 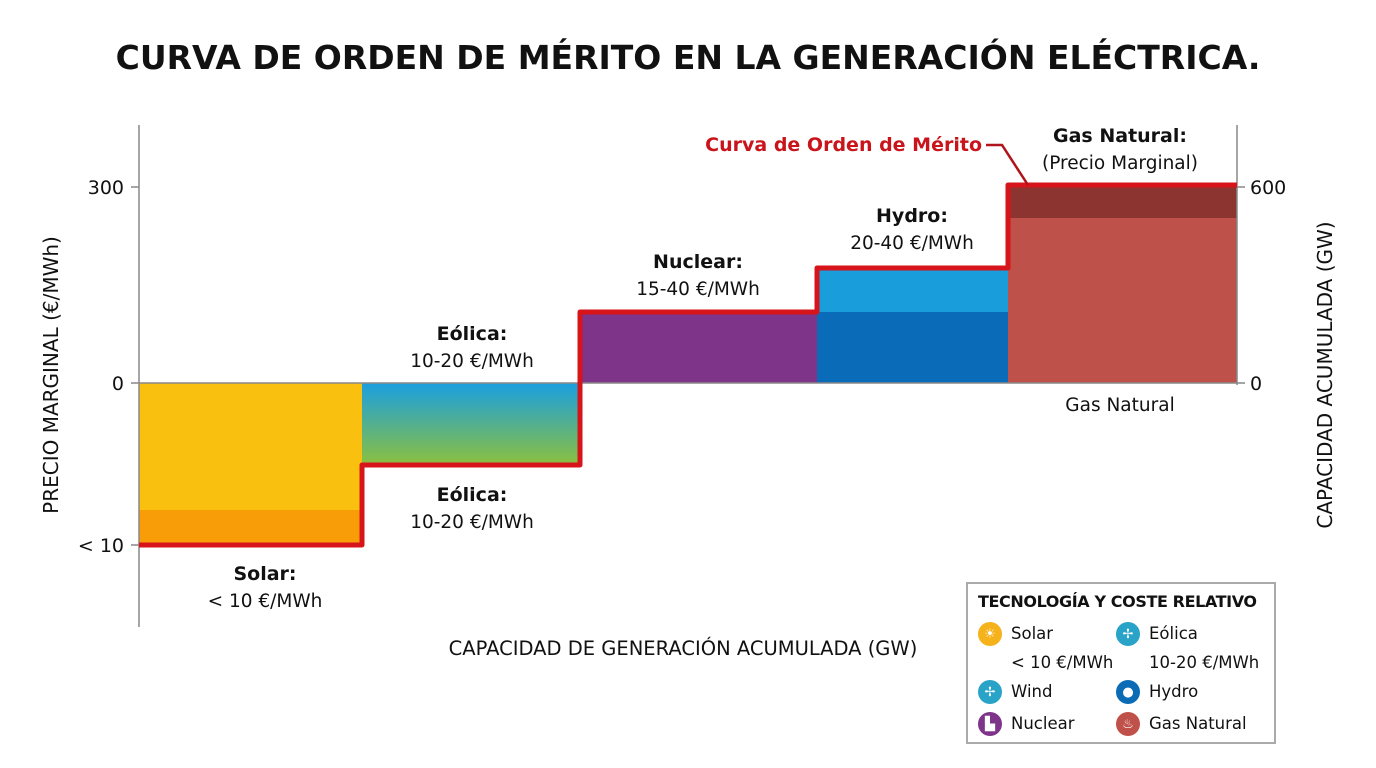 What do you see at coordinates (250, 446) in the screenshot?
I see `bar-solar` at bounding box center [250, 446].